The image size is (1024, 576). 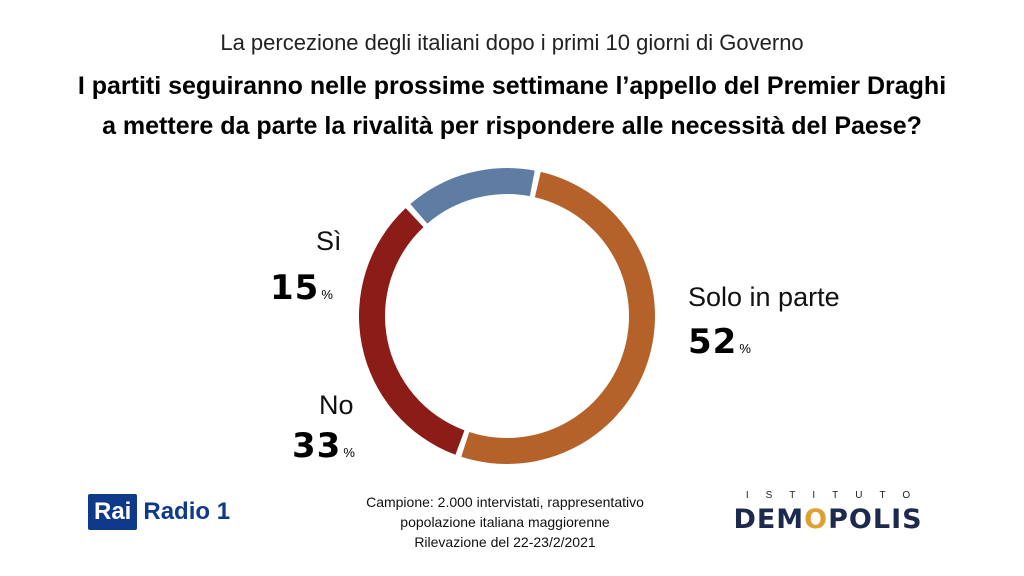 What do you see at coordinates (816, 519) in the screenshot?
I see `demopolis-o: O` at bounding box center [816, 519].